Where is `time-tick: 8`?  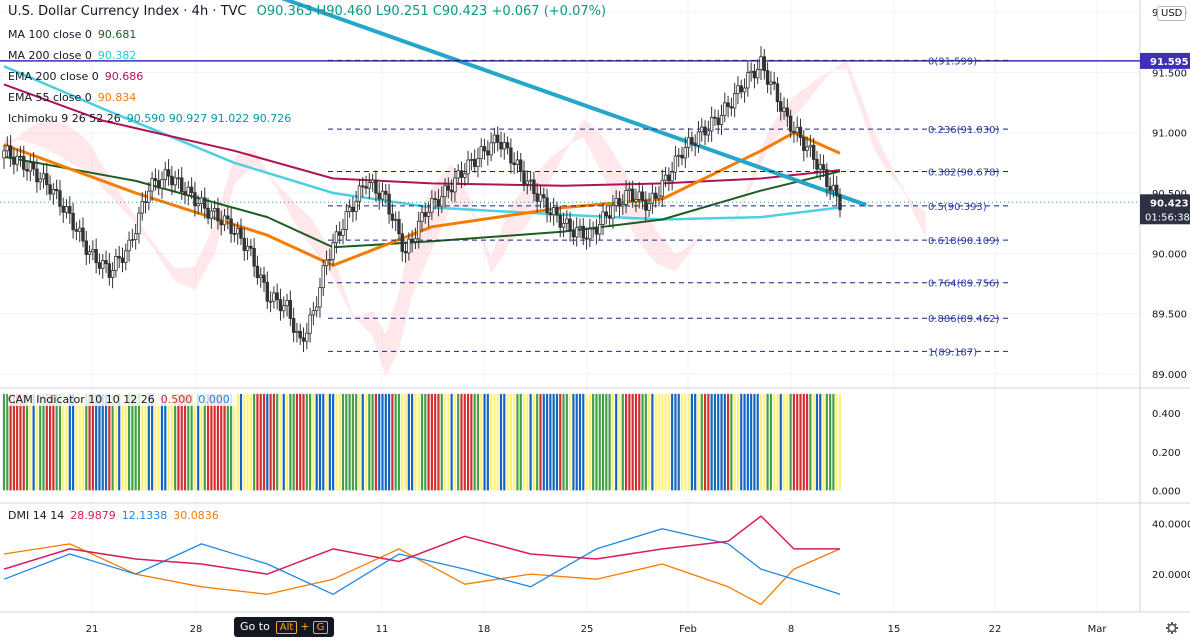 time-tick: 8 is located at coordinates (791, 629).